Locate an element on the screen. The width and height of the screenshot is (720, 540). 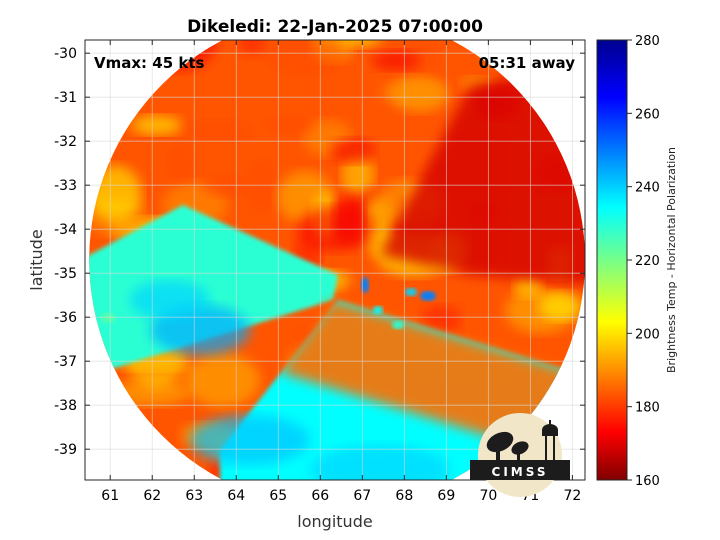
y-tick-label: -37 is located at coordinates (65, 362).